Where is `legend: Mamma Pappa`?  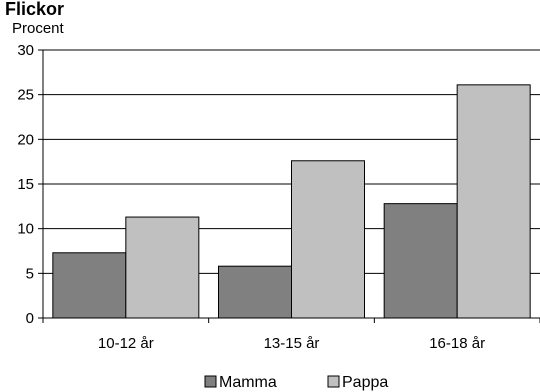 legend: Mamma Pappa is located at coordinates (296, 382).